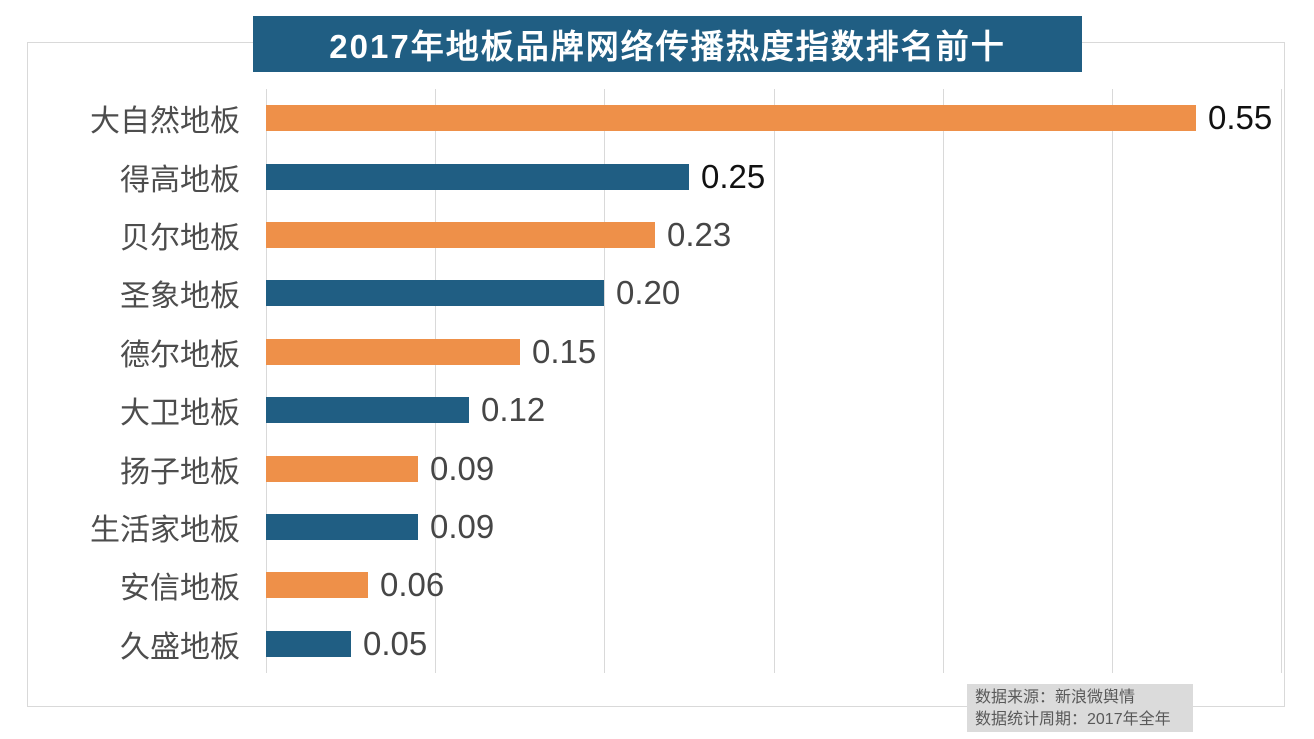 The image size is (1314, 739). Describe the element at coordinates (667, 44) in the screenshot. I see `chart-title: 2017年地板品牌网络传播热度指数排名前十` at that location.